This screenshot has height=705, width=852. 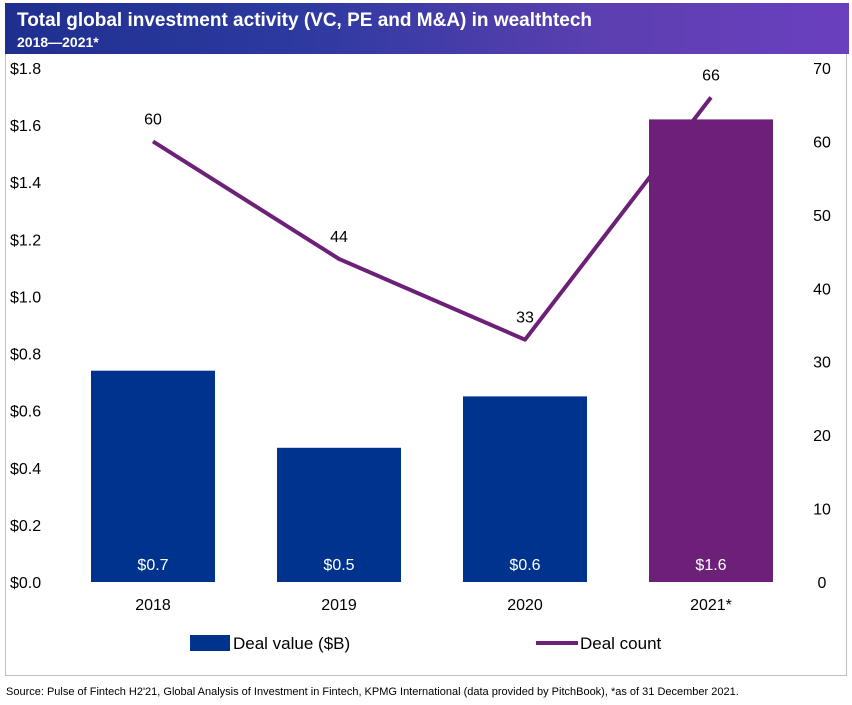 I want to click on y-left-tick-label: $0.8, so click(x=25, y=355).